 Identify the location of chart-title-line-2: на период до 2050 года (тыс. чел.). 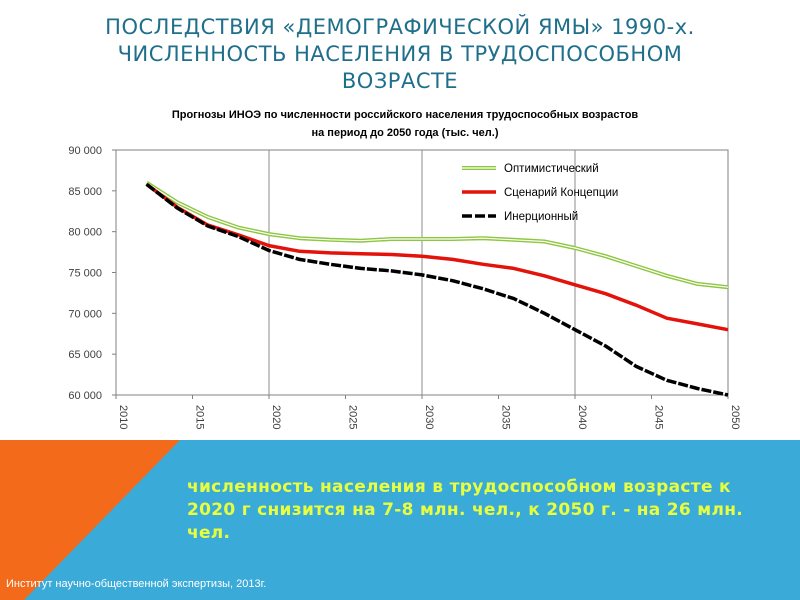
(404, 133).